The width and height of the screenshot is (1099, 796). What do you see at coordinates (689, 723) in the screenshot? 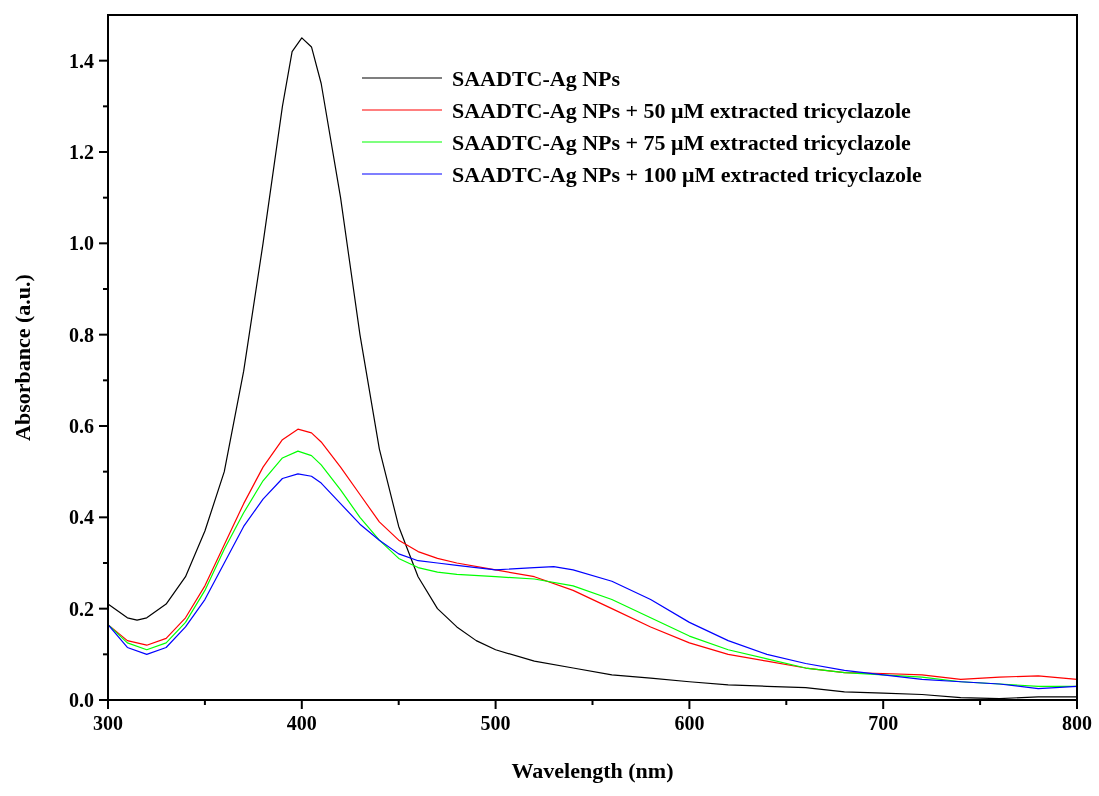
I see `x-tick-label: 600` at bounding box center [689, 723].